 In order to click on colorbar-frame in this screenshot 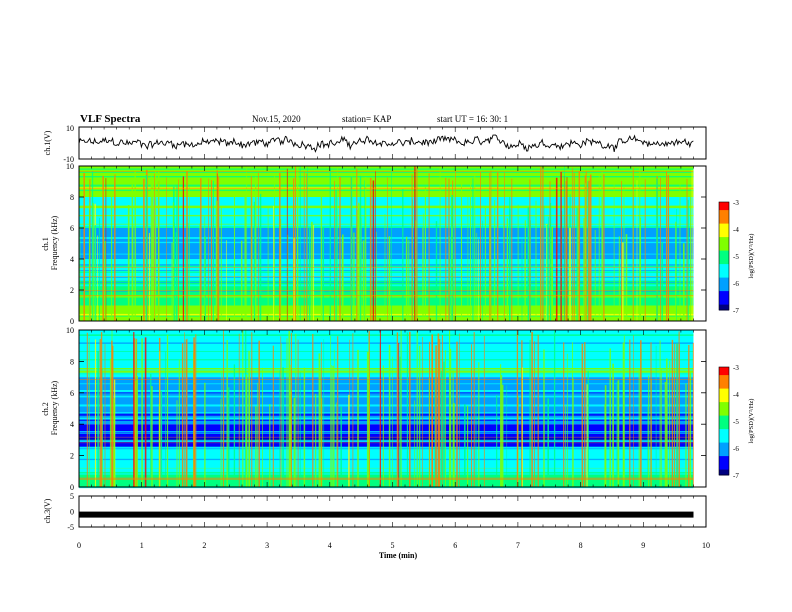, I will do `click(724, 256)`.